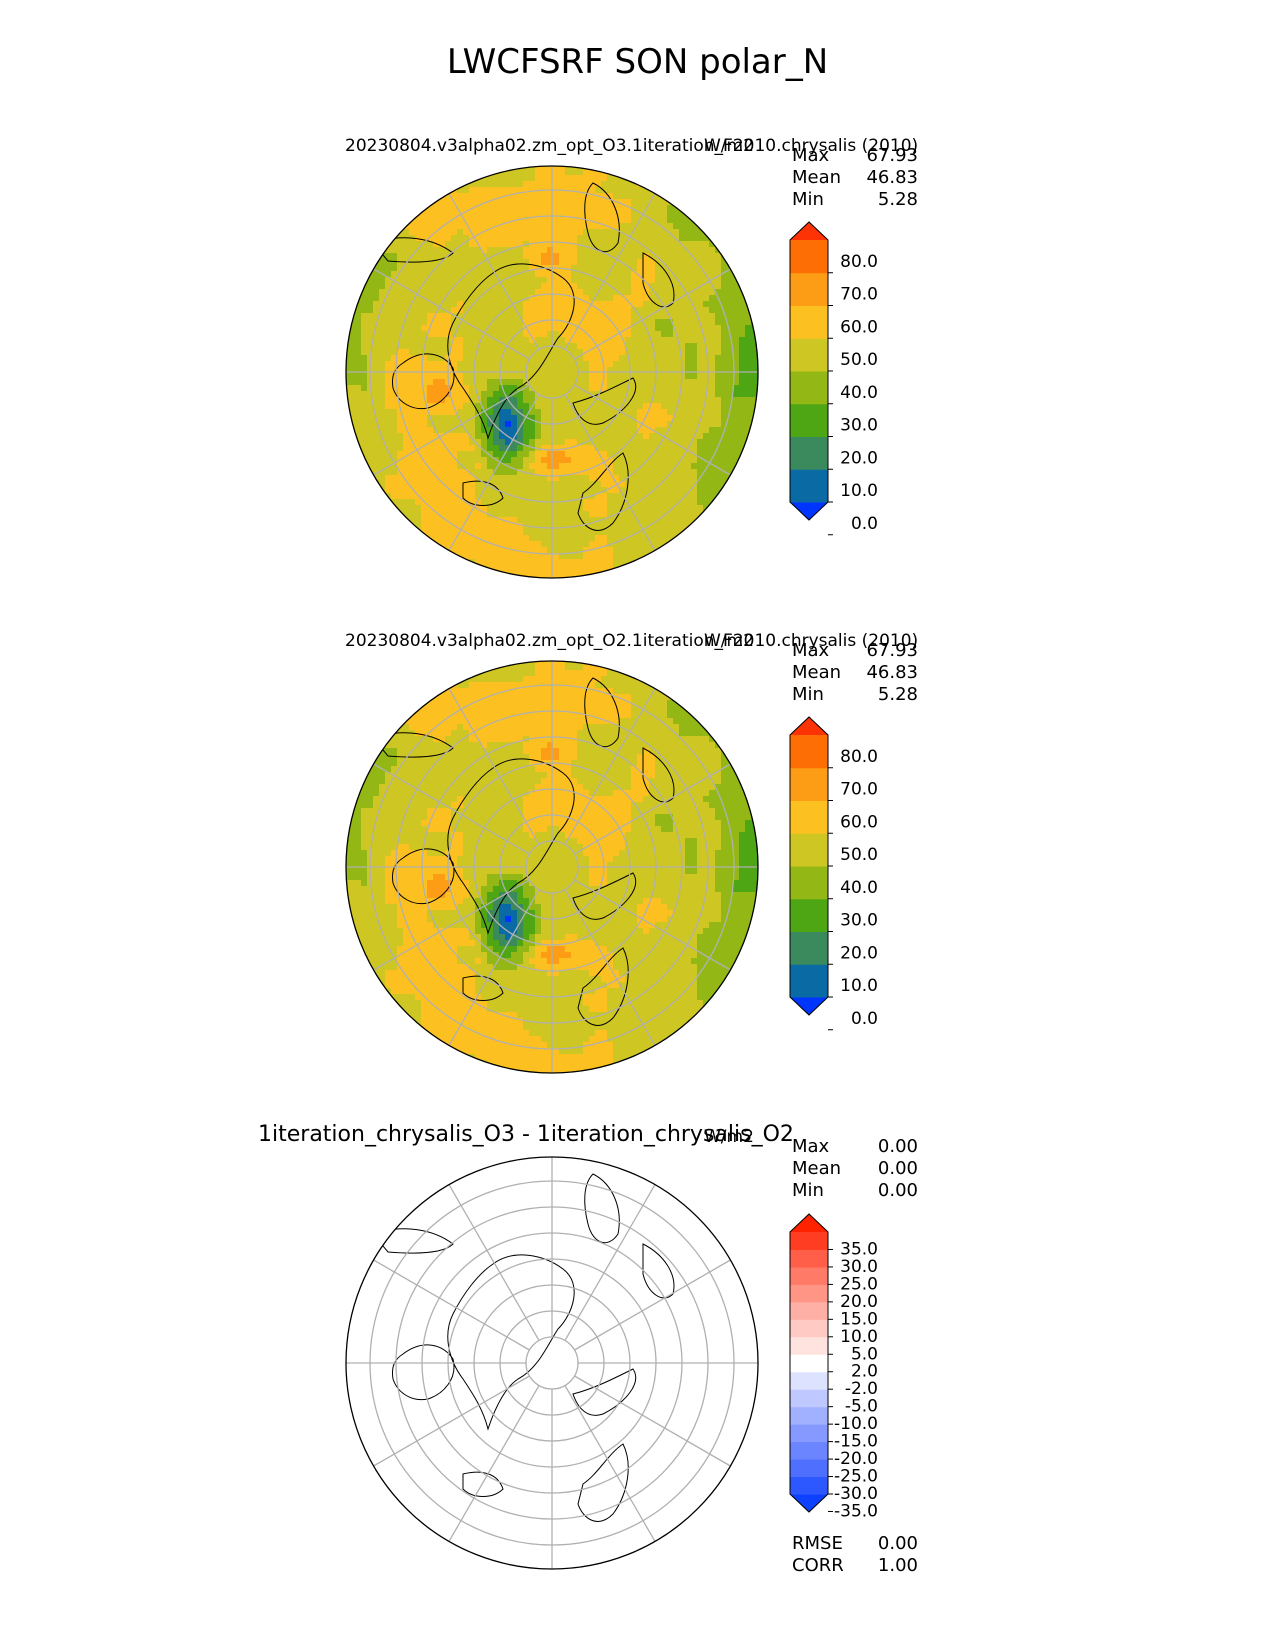 The width and height of the screenshot is (1275, 1650). What do you see at coordinates (809, 289) in the screenshot?
I see `colorbar-0-block` at bounding box center [809, 289].